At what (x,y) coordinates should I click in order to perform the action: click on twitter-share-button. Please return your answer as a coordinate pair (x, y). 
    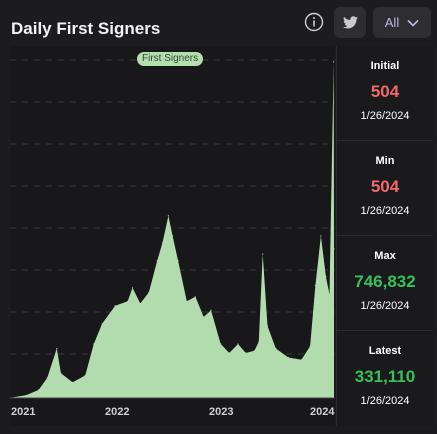
    Looking at the image, I should click on (350, 22).